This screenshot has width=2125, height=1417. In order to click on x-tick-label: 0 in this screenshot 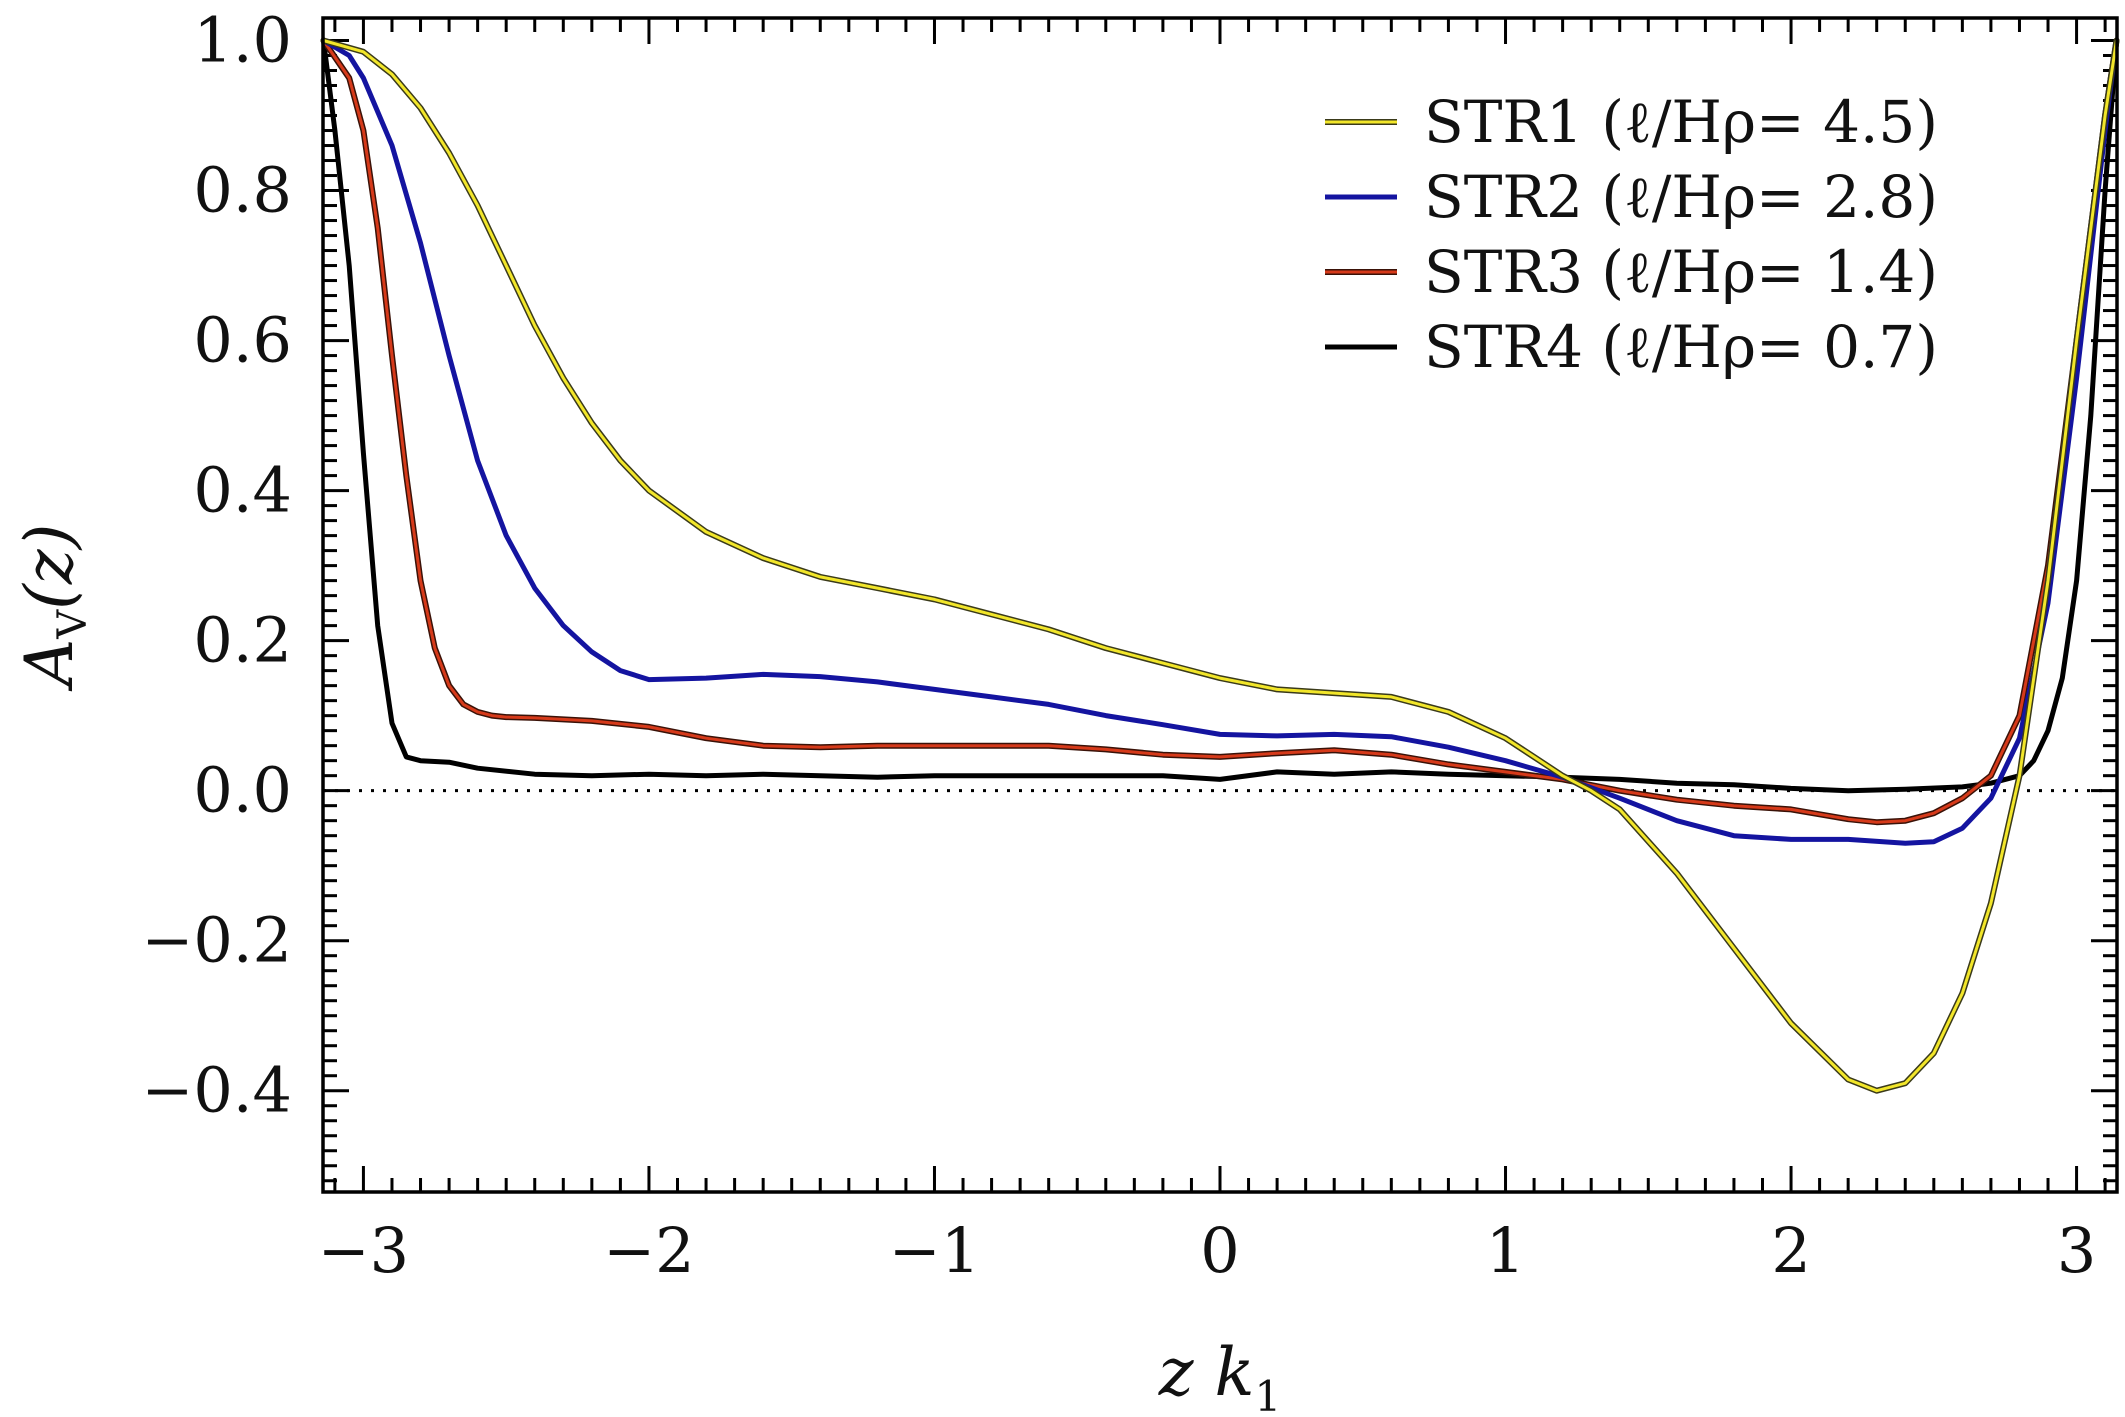, I will do `click(1219, 1250)`.